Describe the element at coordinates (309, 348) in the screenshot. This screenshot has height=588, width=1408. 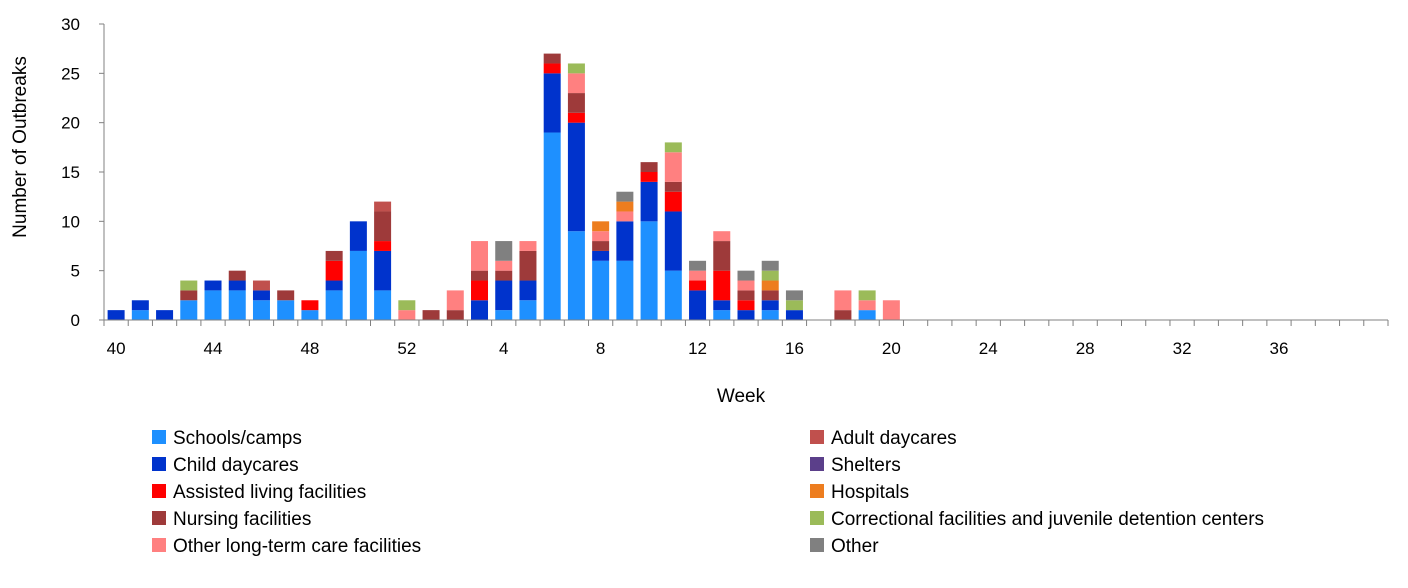
I see `x-tick-label: 48` at that location.